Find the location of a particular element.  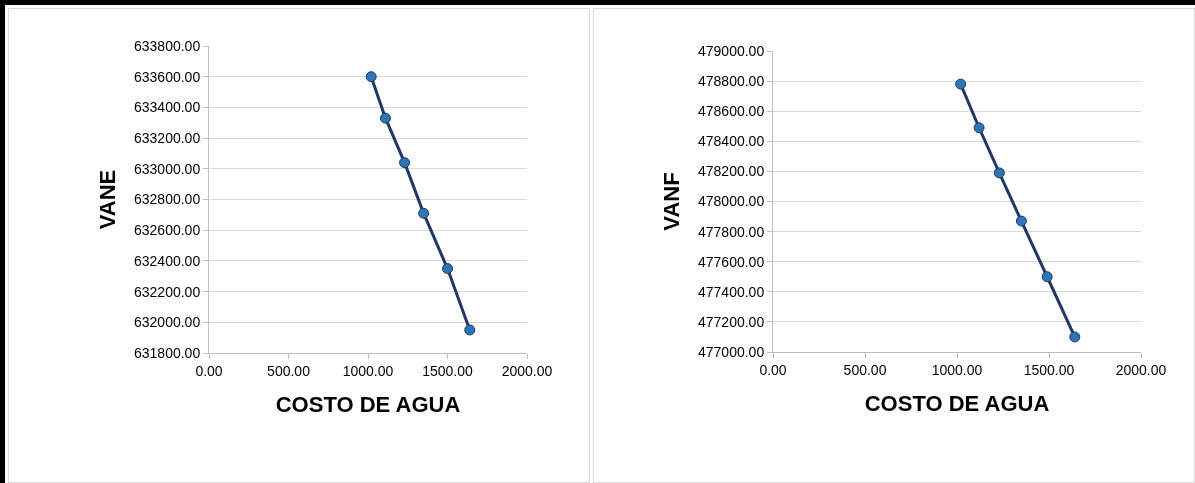

y-tick-label: 633400.00 is located at coordinates (167, 107).